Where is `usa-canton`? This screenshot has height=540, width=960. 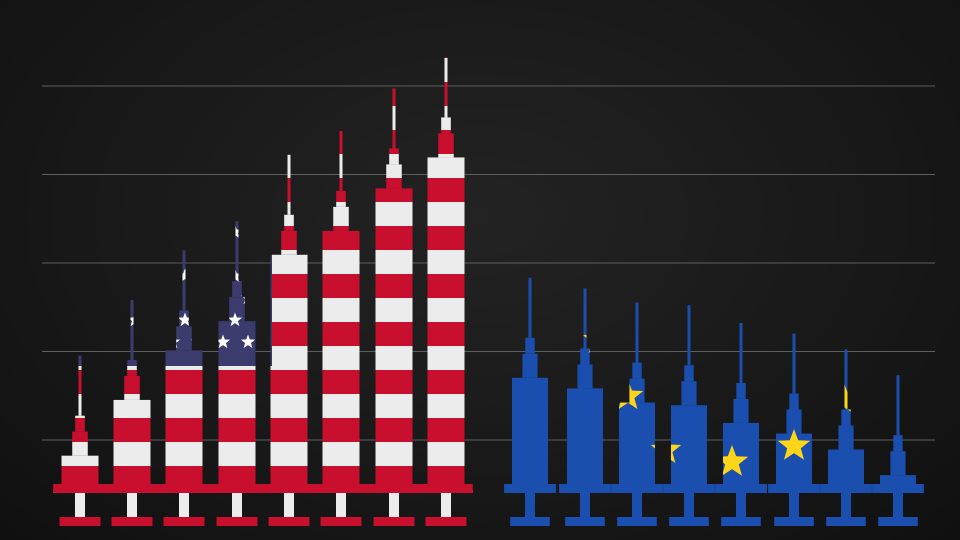
usa-canton is located at coordinates (162, 283).